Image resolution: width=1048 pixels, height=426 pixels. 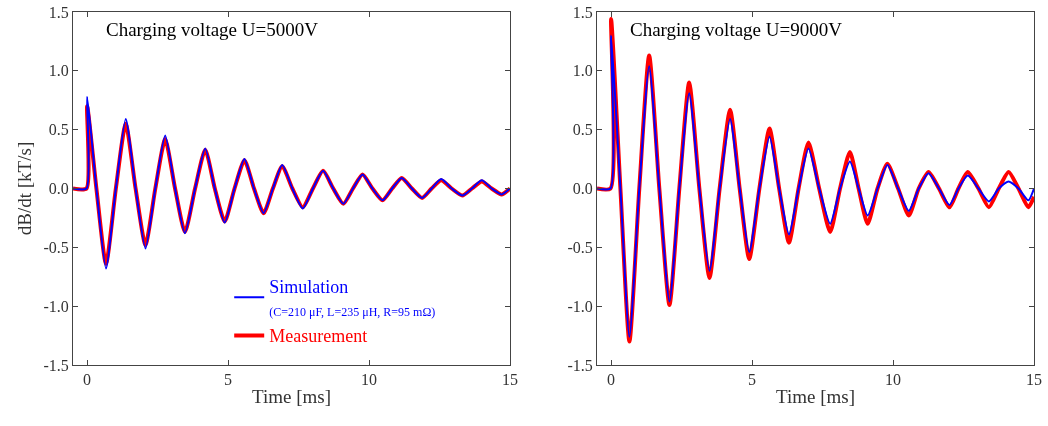 I want to click on annotation: (C=210 μF, L=235 μH, R=95 mΩ), so click(x=352, y=312).